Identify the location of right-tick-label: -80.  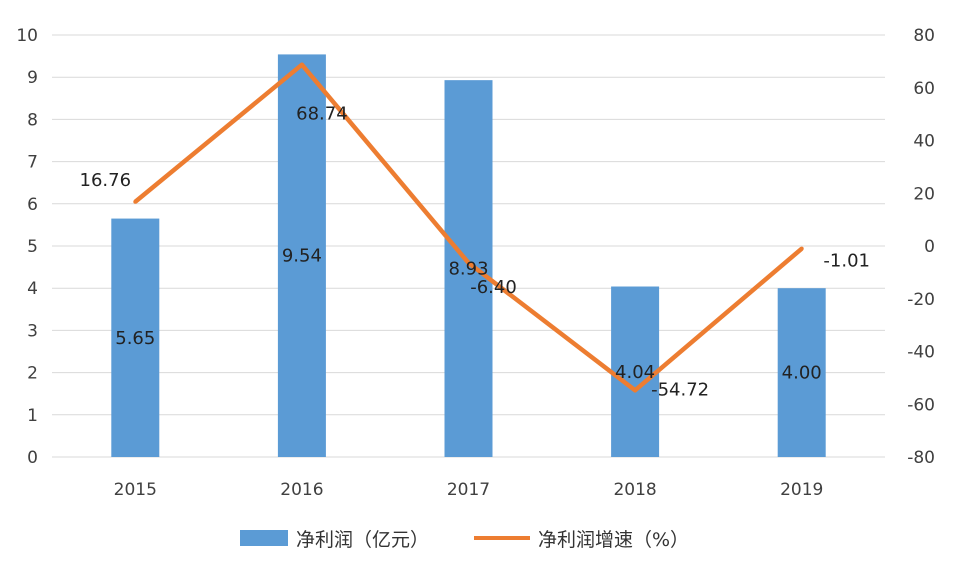
(921, 458).